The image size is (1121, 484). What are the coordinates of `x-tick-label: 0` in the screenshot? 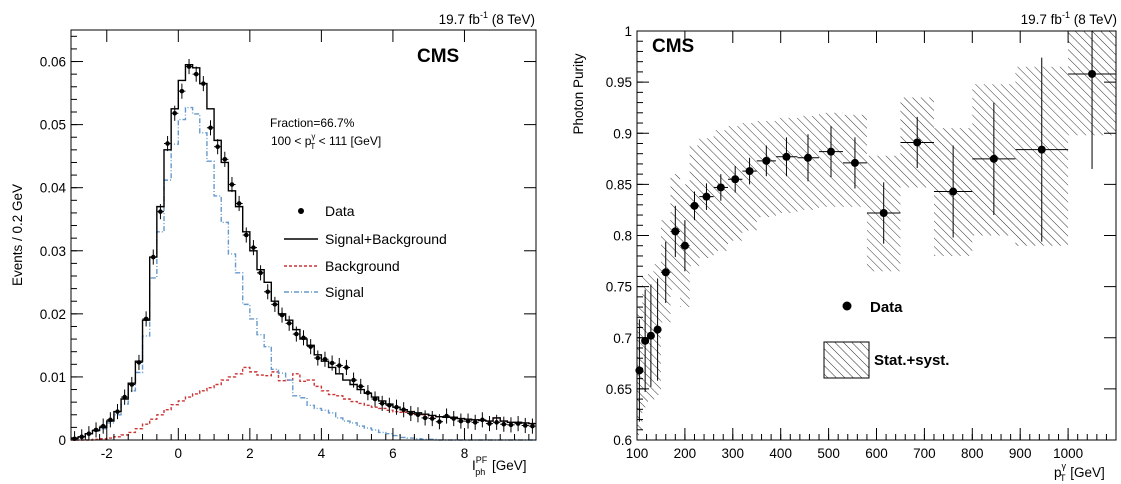 It's located at (179, 453).